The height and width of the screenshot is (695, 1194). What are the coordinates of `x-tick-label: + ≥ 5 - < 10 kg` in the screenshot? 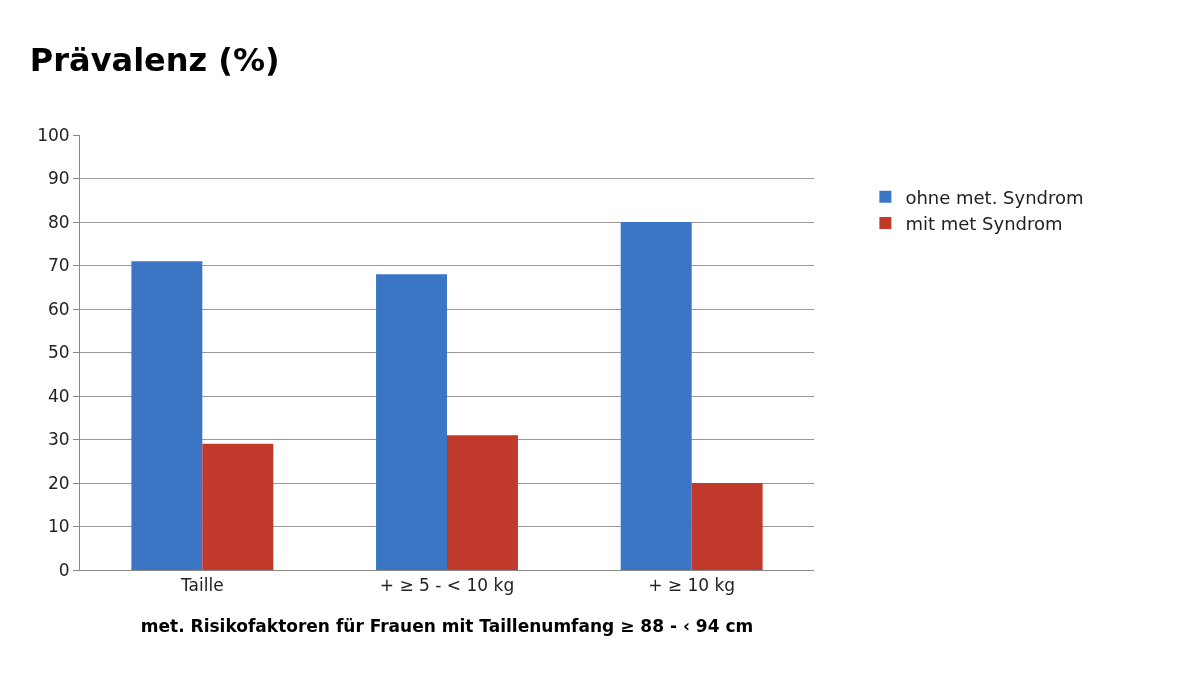 It's located at (447, 585).